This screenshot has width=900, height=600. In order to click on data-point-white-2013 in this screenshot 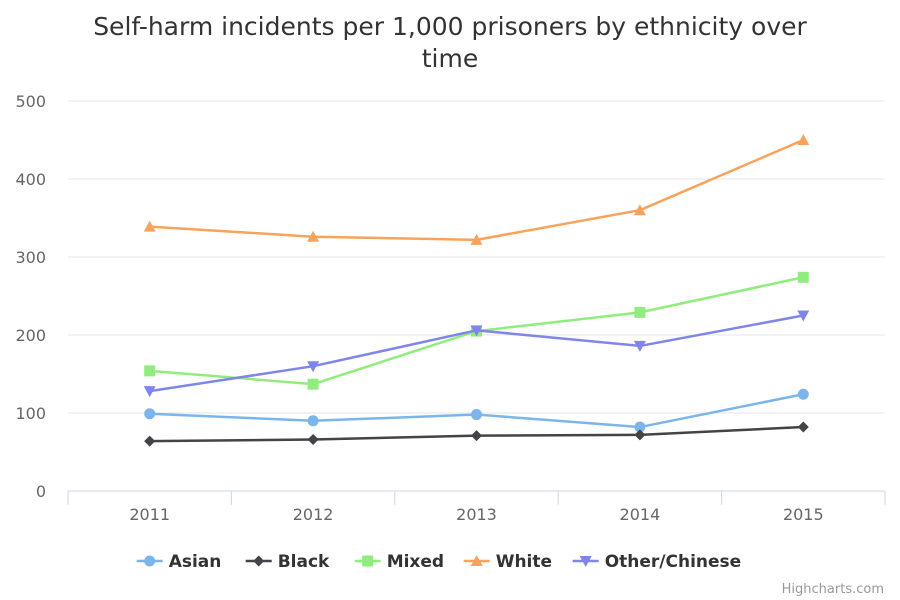, I will do `click(476, 239)`.